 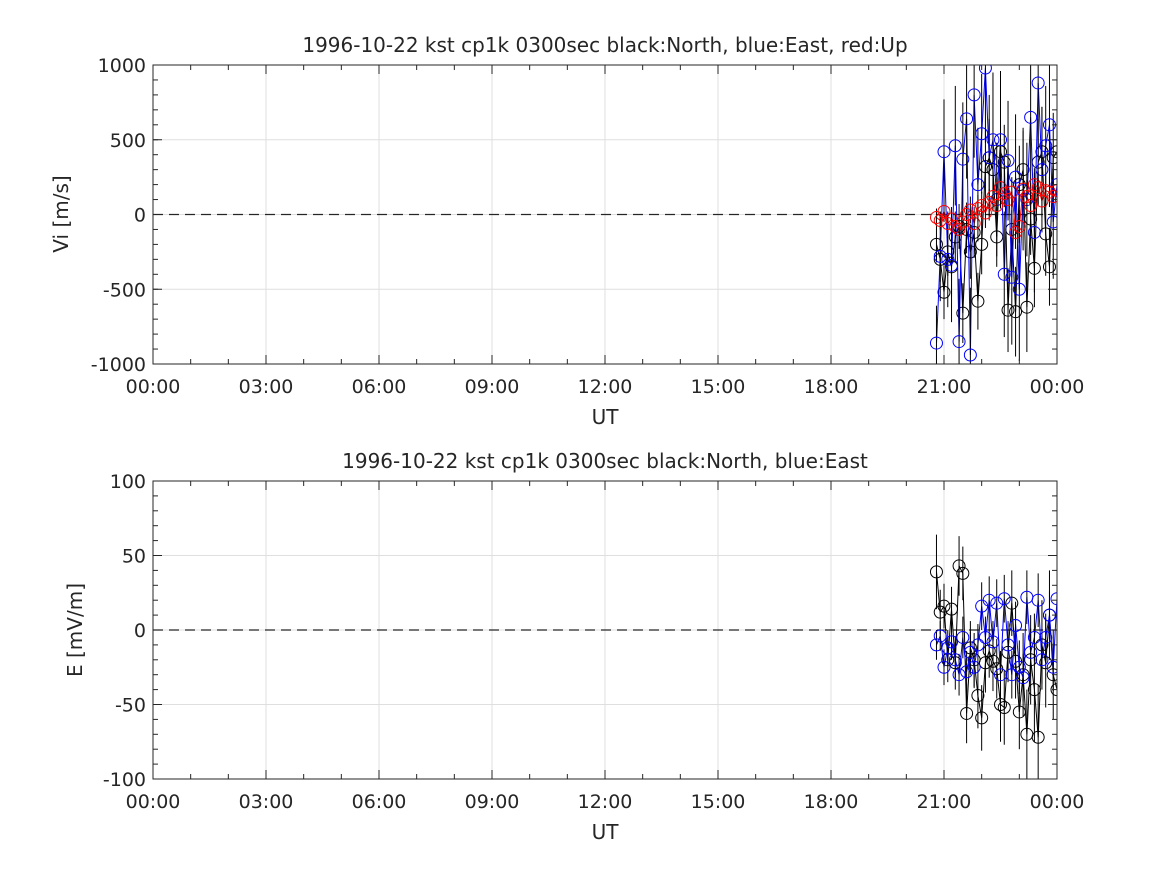 I want to click on efield-xtick-label: 18:00, so click(x=831, y=802).